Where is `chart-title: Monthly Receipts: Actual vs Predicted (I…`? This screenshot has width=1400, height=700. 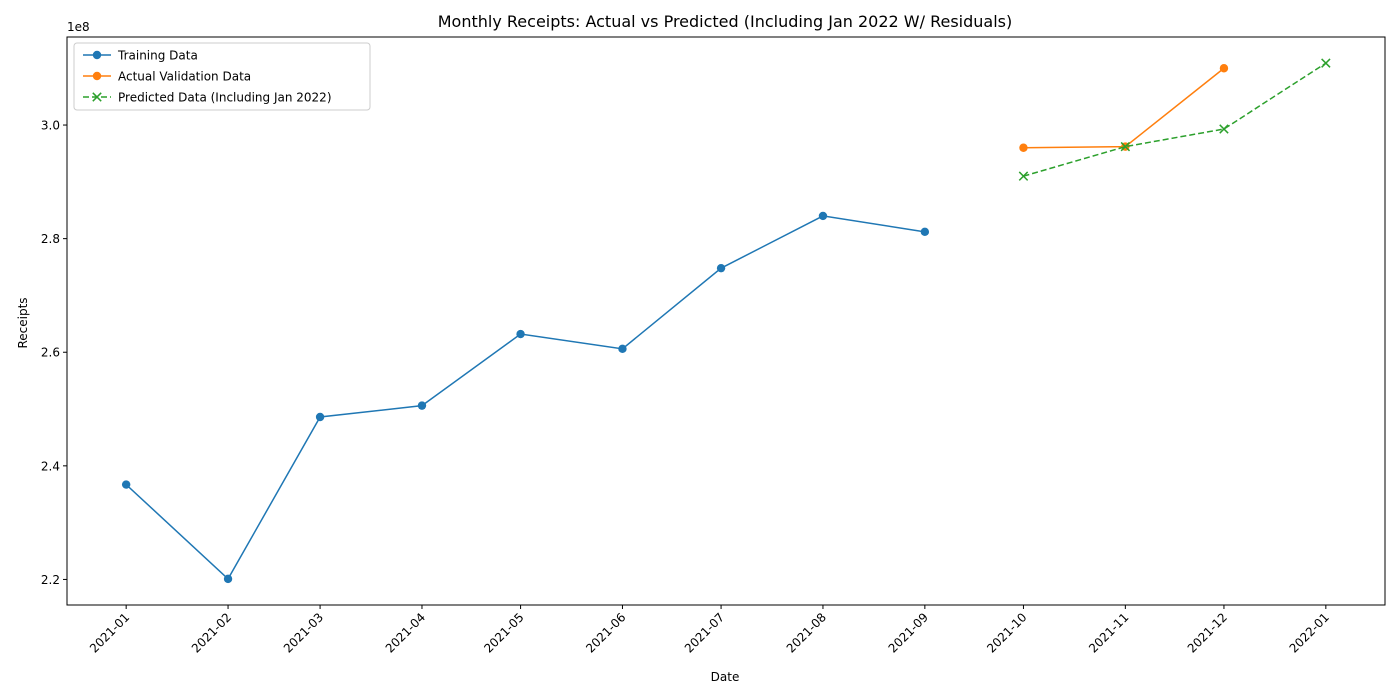 chart-title: Monthly Receipts: Actual vs Predicted (I… is located at coordinates (725, 21).